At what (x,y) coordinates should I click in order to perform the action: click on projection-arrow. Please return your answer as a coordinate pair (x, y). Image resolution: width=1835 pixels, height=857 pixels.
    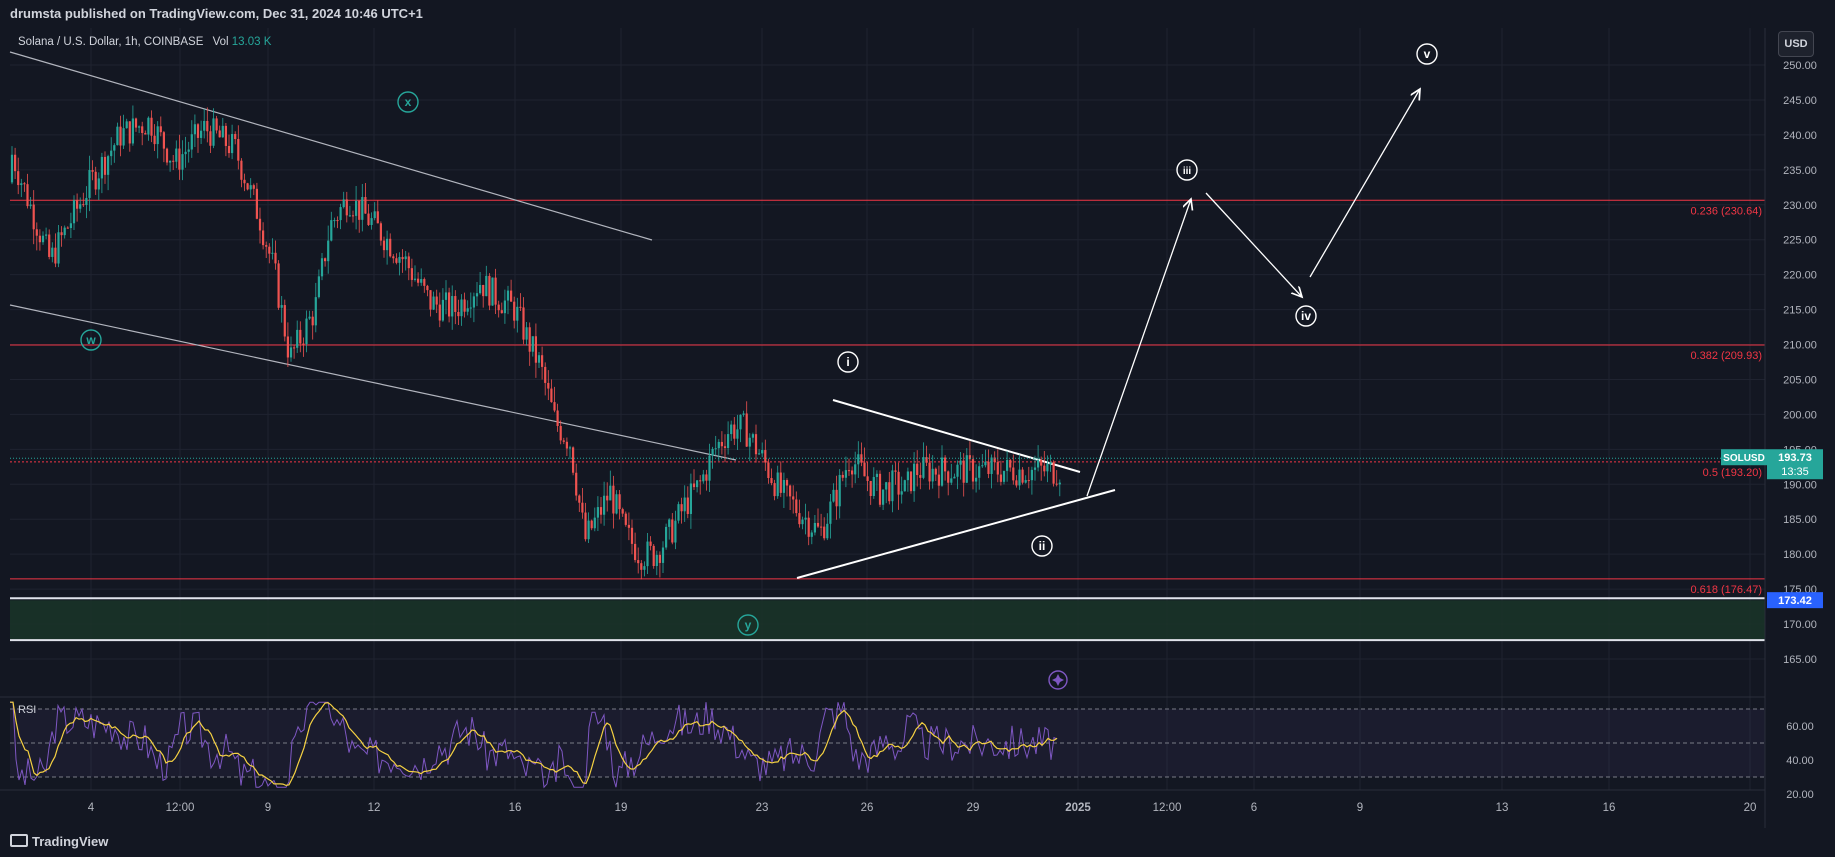
    Looking at the image, I should click on (1138, 348).